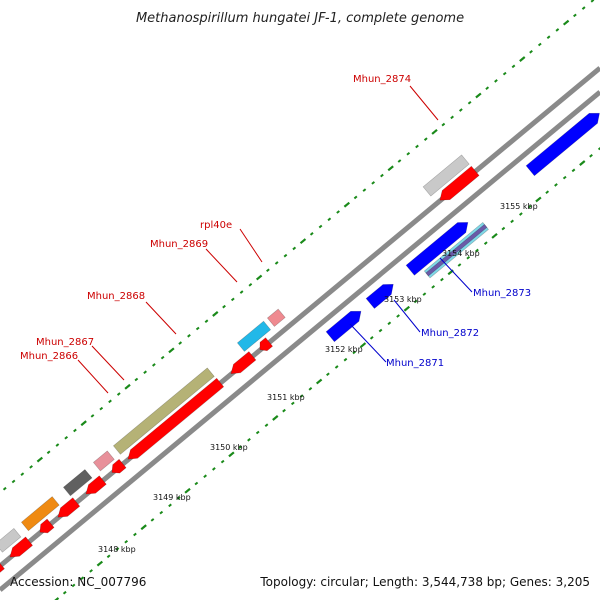 This screenshot has height=600, width=600. I want to click on label-mhun-2873: Mhun_2873, so click(502, 293).